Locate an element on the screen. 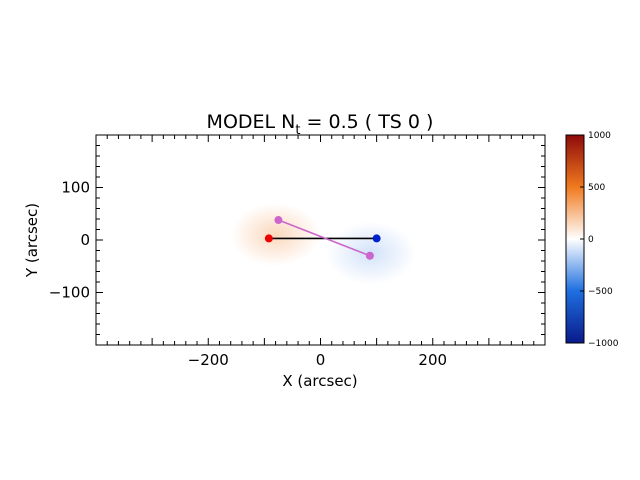 The height and width of the screenshot is (480, 640). title-main: MODEL N is located at coordinates (251, 122).